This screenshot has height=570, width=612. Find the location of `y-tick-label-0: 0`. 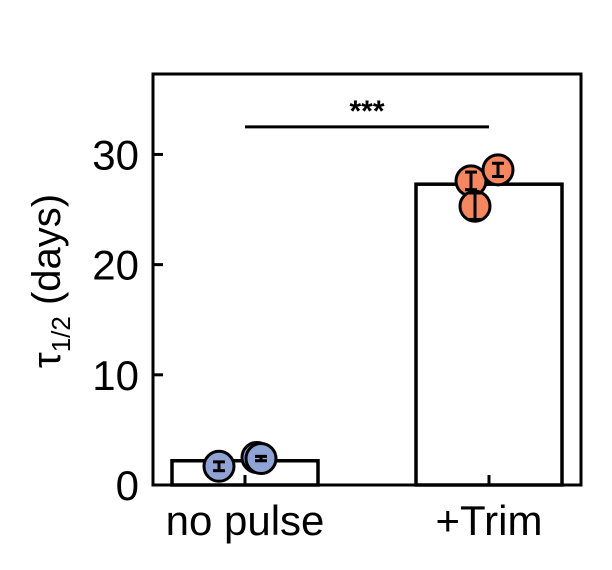

y-tick-label-0: 0 is located at coordinates (127, 485).